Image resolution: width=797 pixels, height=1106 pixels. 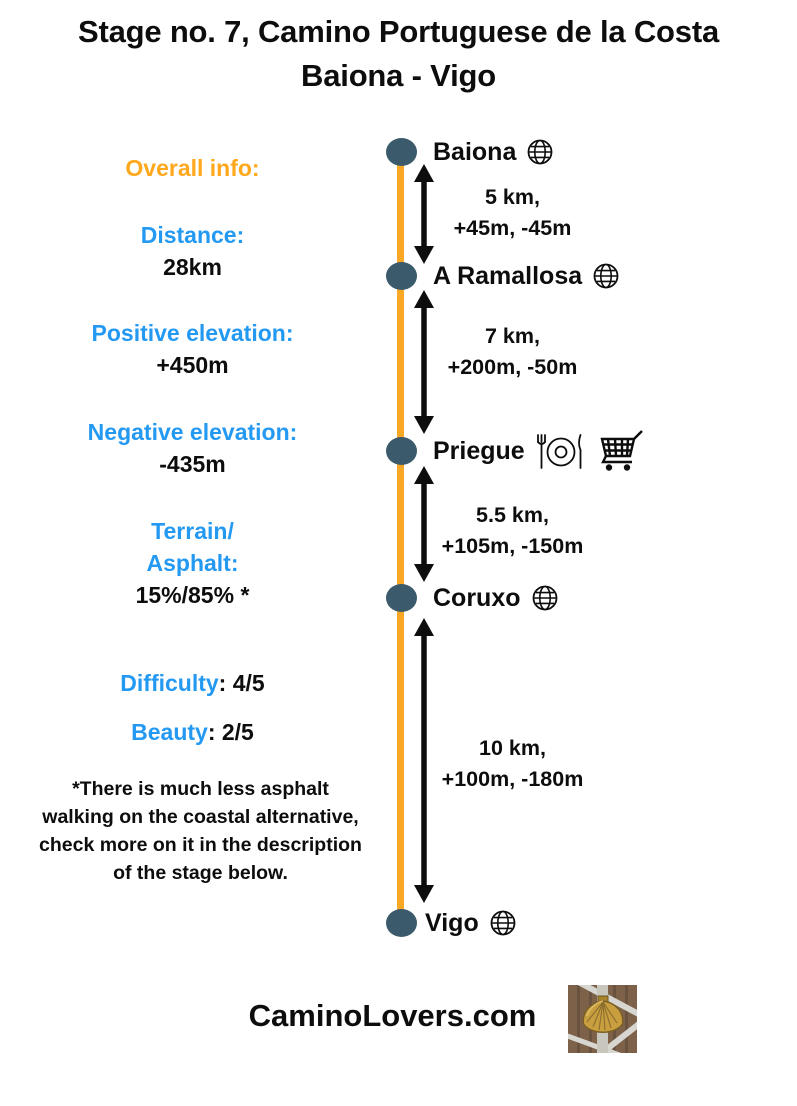 What do you see at coordinates (475, 151) in the screenshot?
I see `station-name: Baiona` at bounding box center [475, 151].